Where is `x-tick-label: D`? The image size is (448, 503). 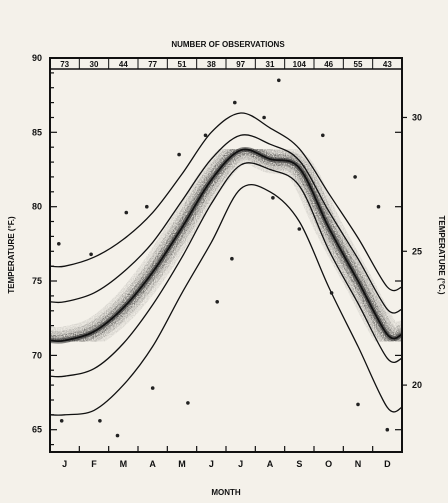
x-tick-label: D is located at coordinates (387, 464).